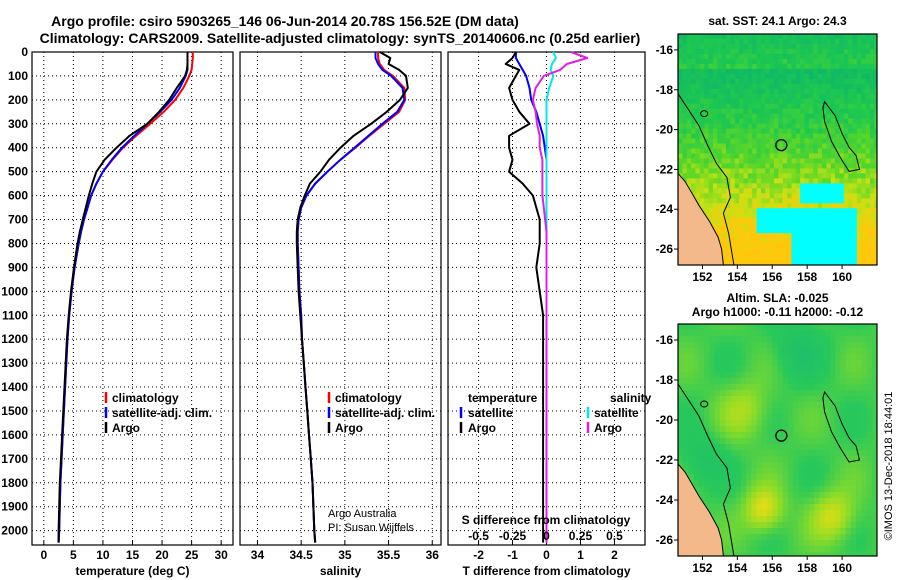  I want to click on series-line-satellite-adj-clim-, so click(123, 297).